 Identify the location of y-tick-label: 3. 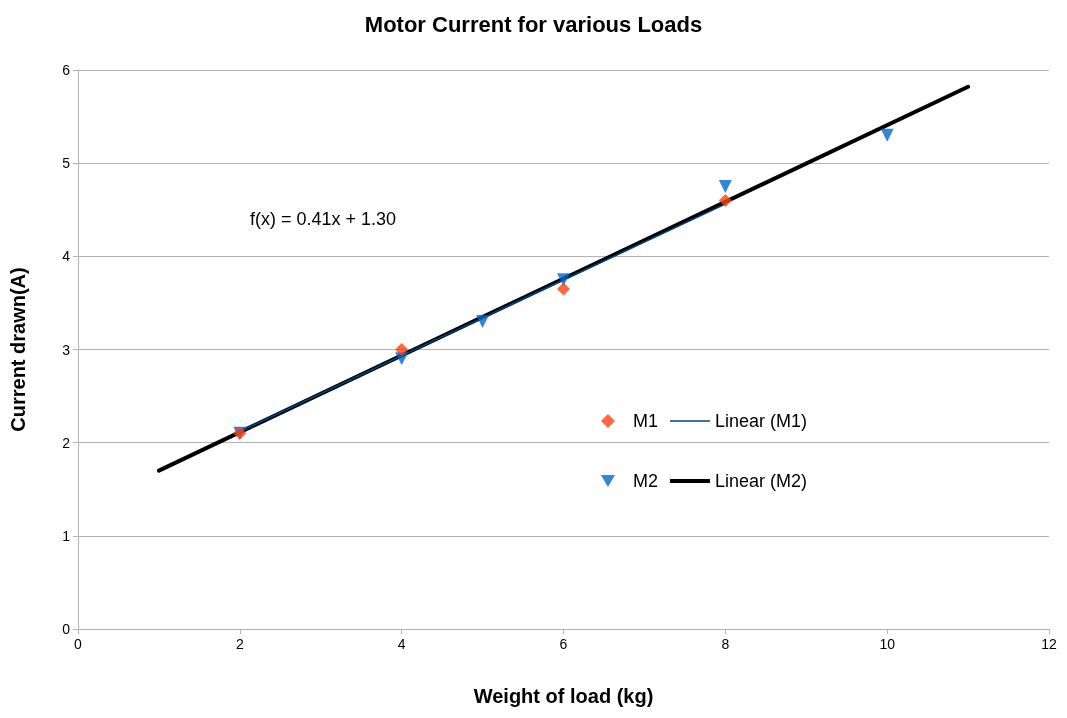
(66, 349).